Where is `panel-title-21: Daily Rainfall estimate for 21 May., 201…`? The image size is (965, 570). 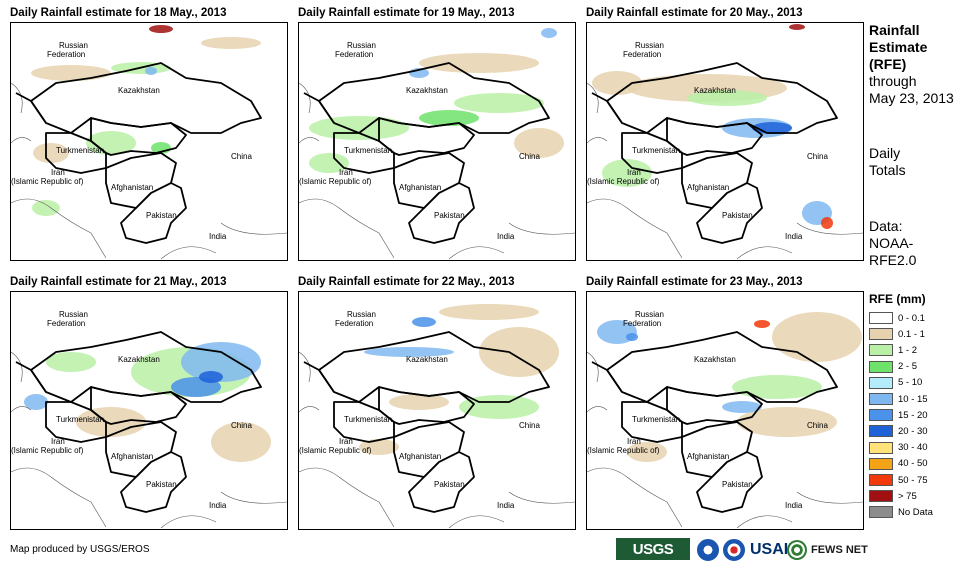
panel-title-21: Daily Rainfall estimate for 21 May., 201… is located at coordinates (118, 282).